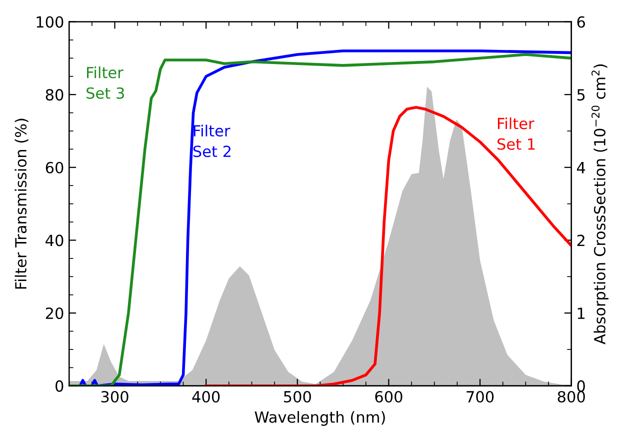 The width and height of the screenshot is (617, 435). Describe the element at coordinates (50, 22) in the screenshot. I see `y-tick-label: 100` at that location.